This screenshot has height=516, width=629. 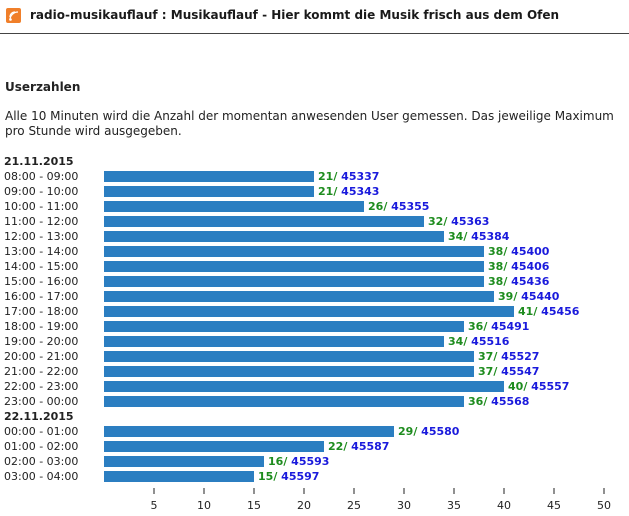 I want to click on time-slot-label: 10:00 - 11:00, so click(x=41, y=206).